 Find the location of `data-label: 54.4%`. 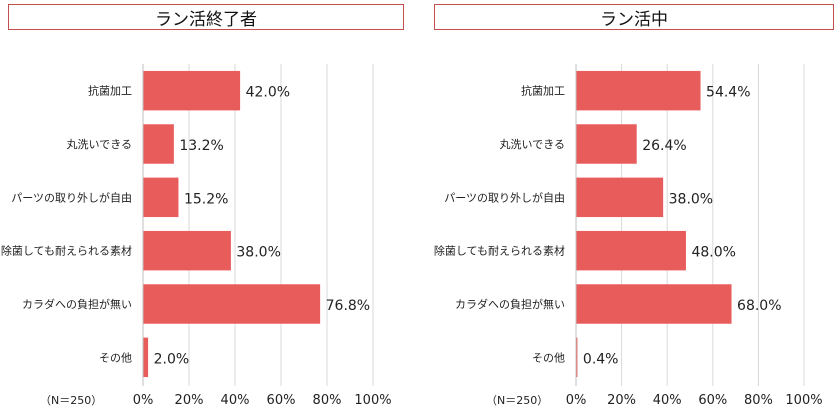

data-label: 54.4% is located at coordinates (728, 93).